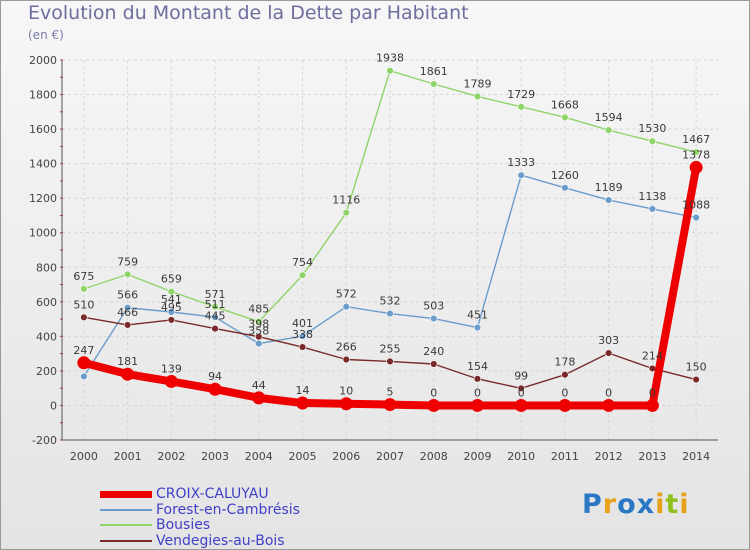 The height and width of the screenshot is (550, 750). What do you see at coordinates (652, 456) in the screenshot?
I see `x-tick-label: 2013` at bounding box center [652, 456].